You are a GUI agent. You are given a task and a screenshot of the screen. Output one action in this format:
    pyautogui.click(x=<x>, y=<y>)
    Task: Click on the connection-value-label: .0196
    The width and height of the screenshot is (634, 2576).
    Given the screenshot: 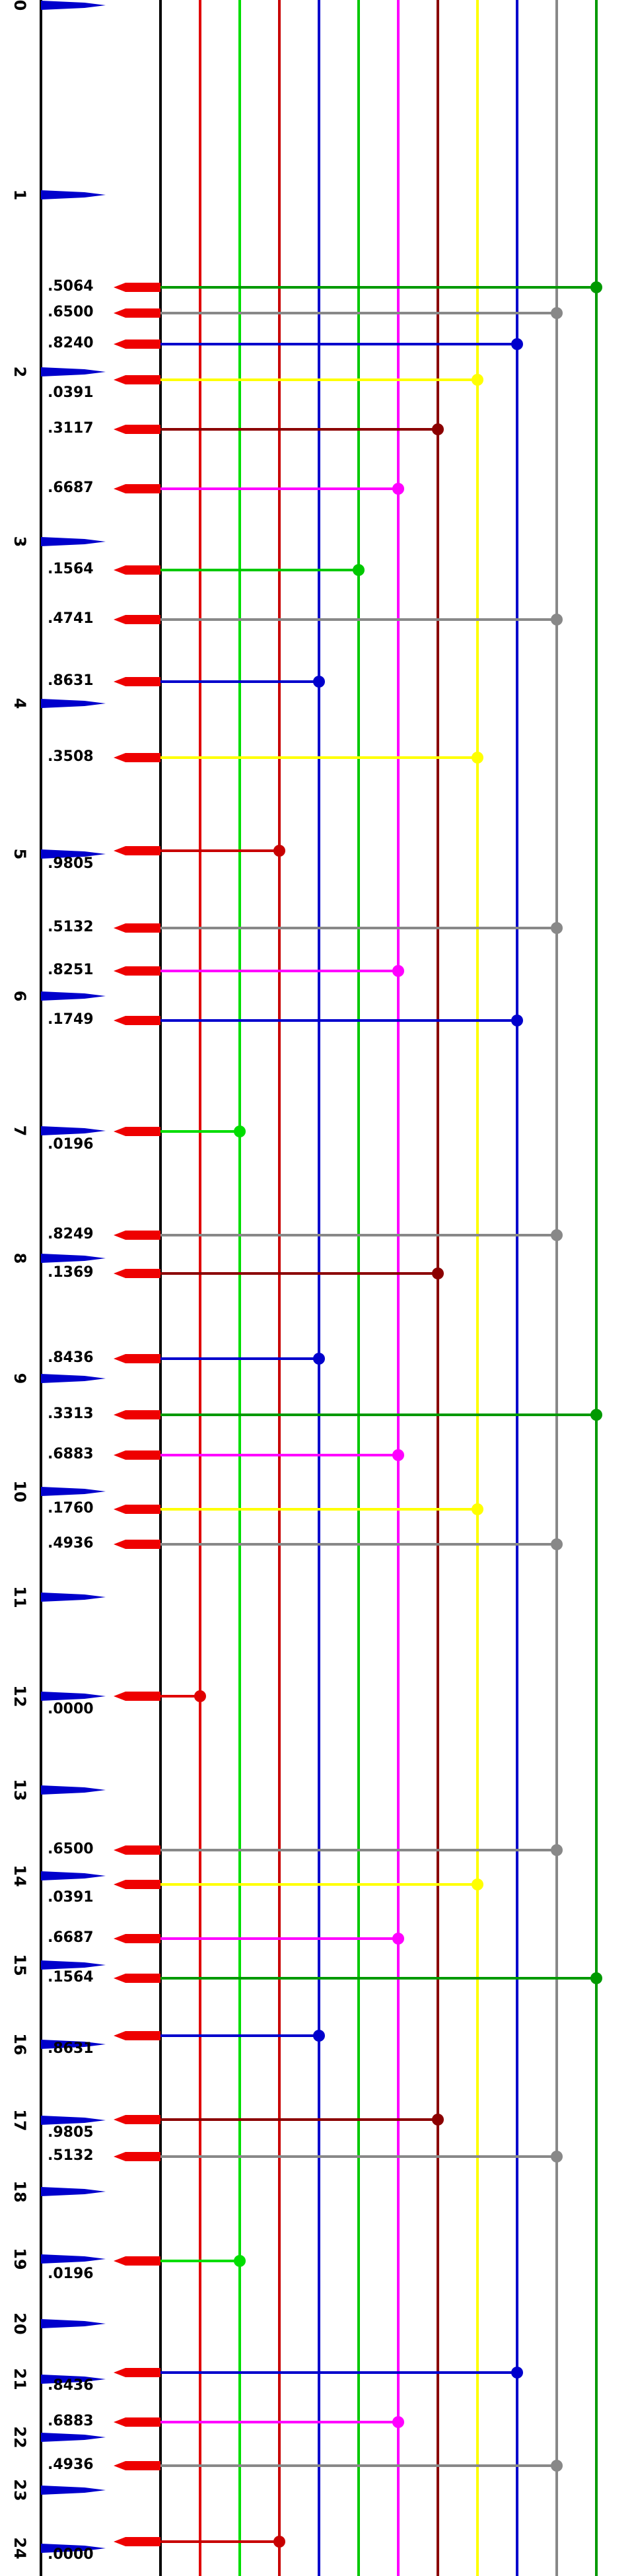 What is the action you would take?
    pyautogui.click(x=71, y=1144)
    